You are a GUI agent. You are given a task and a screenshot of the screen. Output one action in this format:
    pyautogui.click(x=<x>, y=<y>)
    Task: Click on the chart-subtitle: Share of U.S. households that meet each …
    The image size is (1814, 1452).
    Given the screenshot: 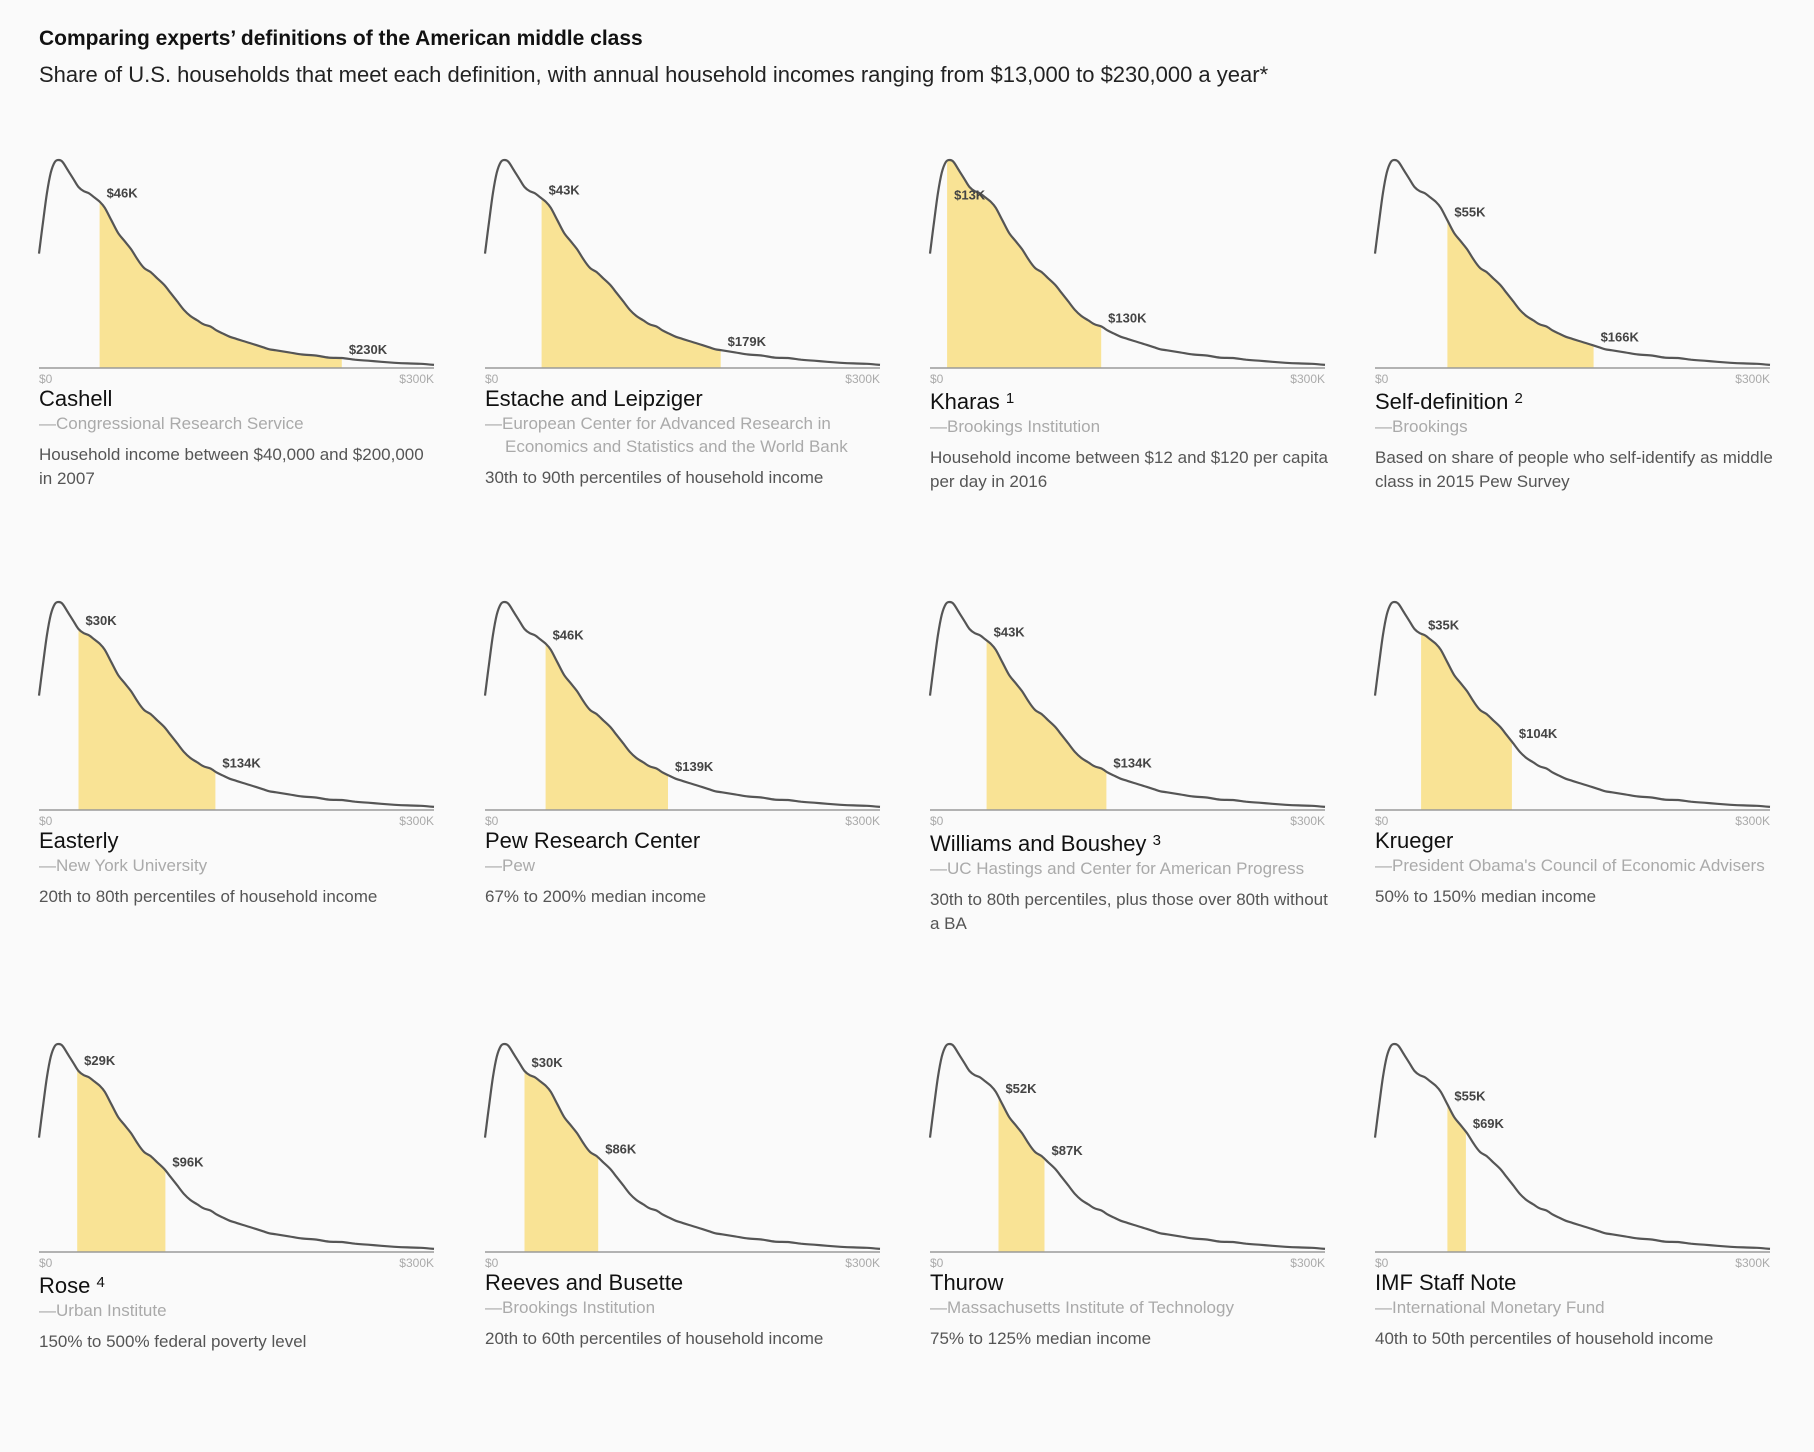 What is the action you would take?
    pyautogui.click(x=654, y=74)
    